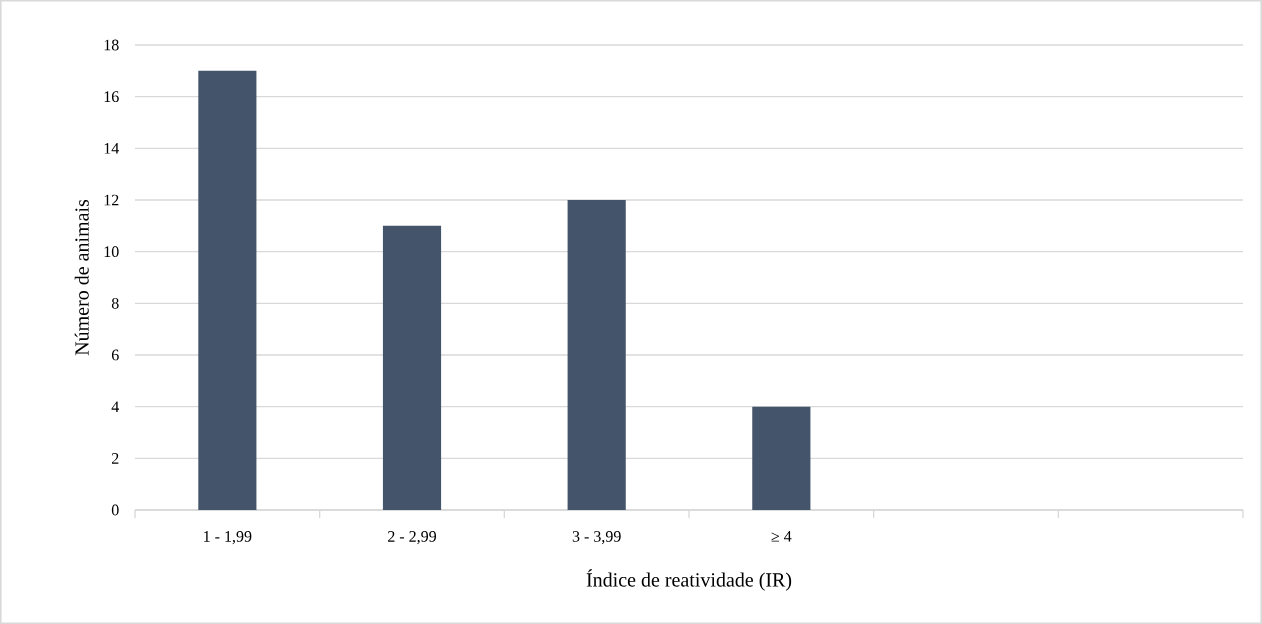 The height and width of the screenshot is (624, 1262). Describe the element at coordinates (111, 97) in the screenshot. I see `y-tick-label: 16` at that location.